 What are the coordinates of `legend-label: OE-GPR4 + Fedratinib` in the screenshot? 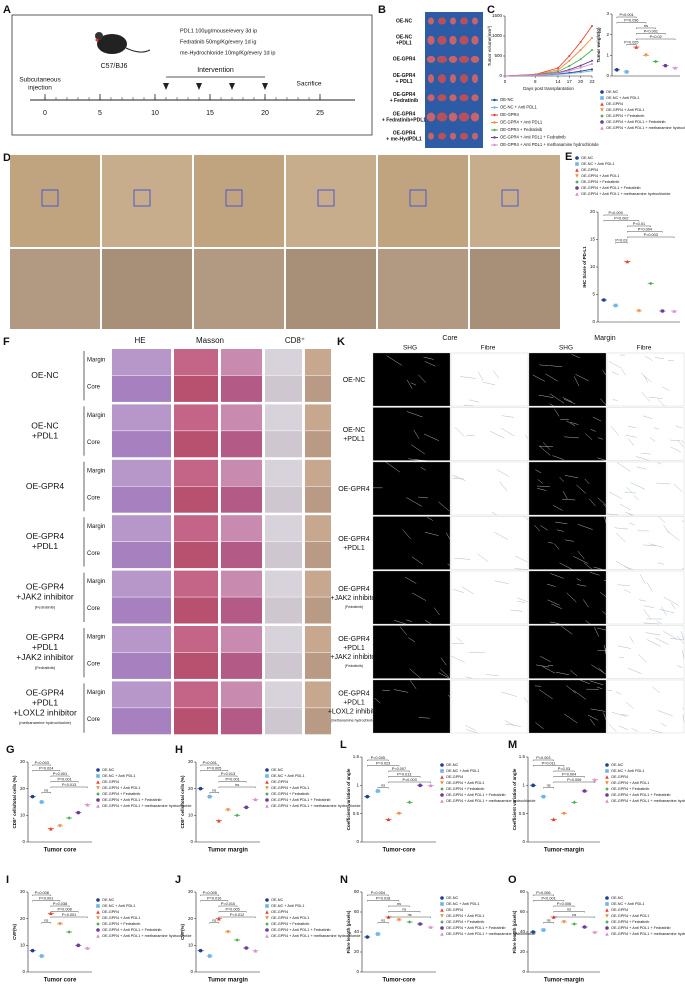 It's located at (625, 116).